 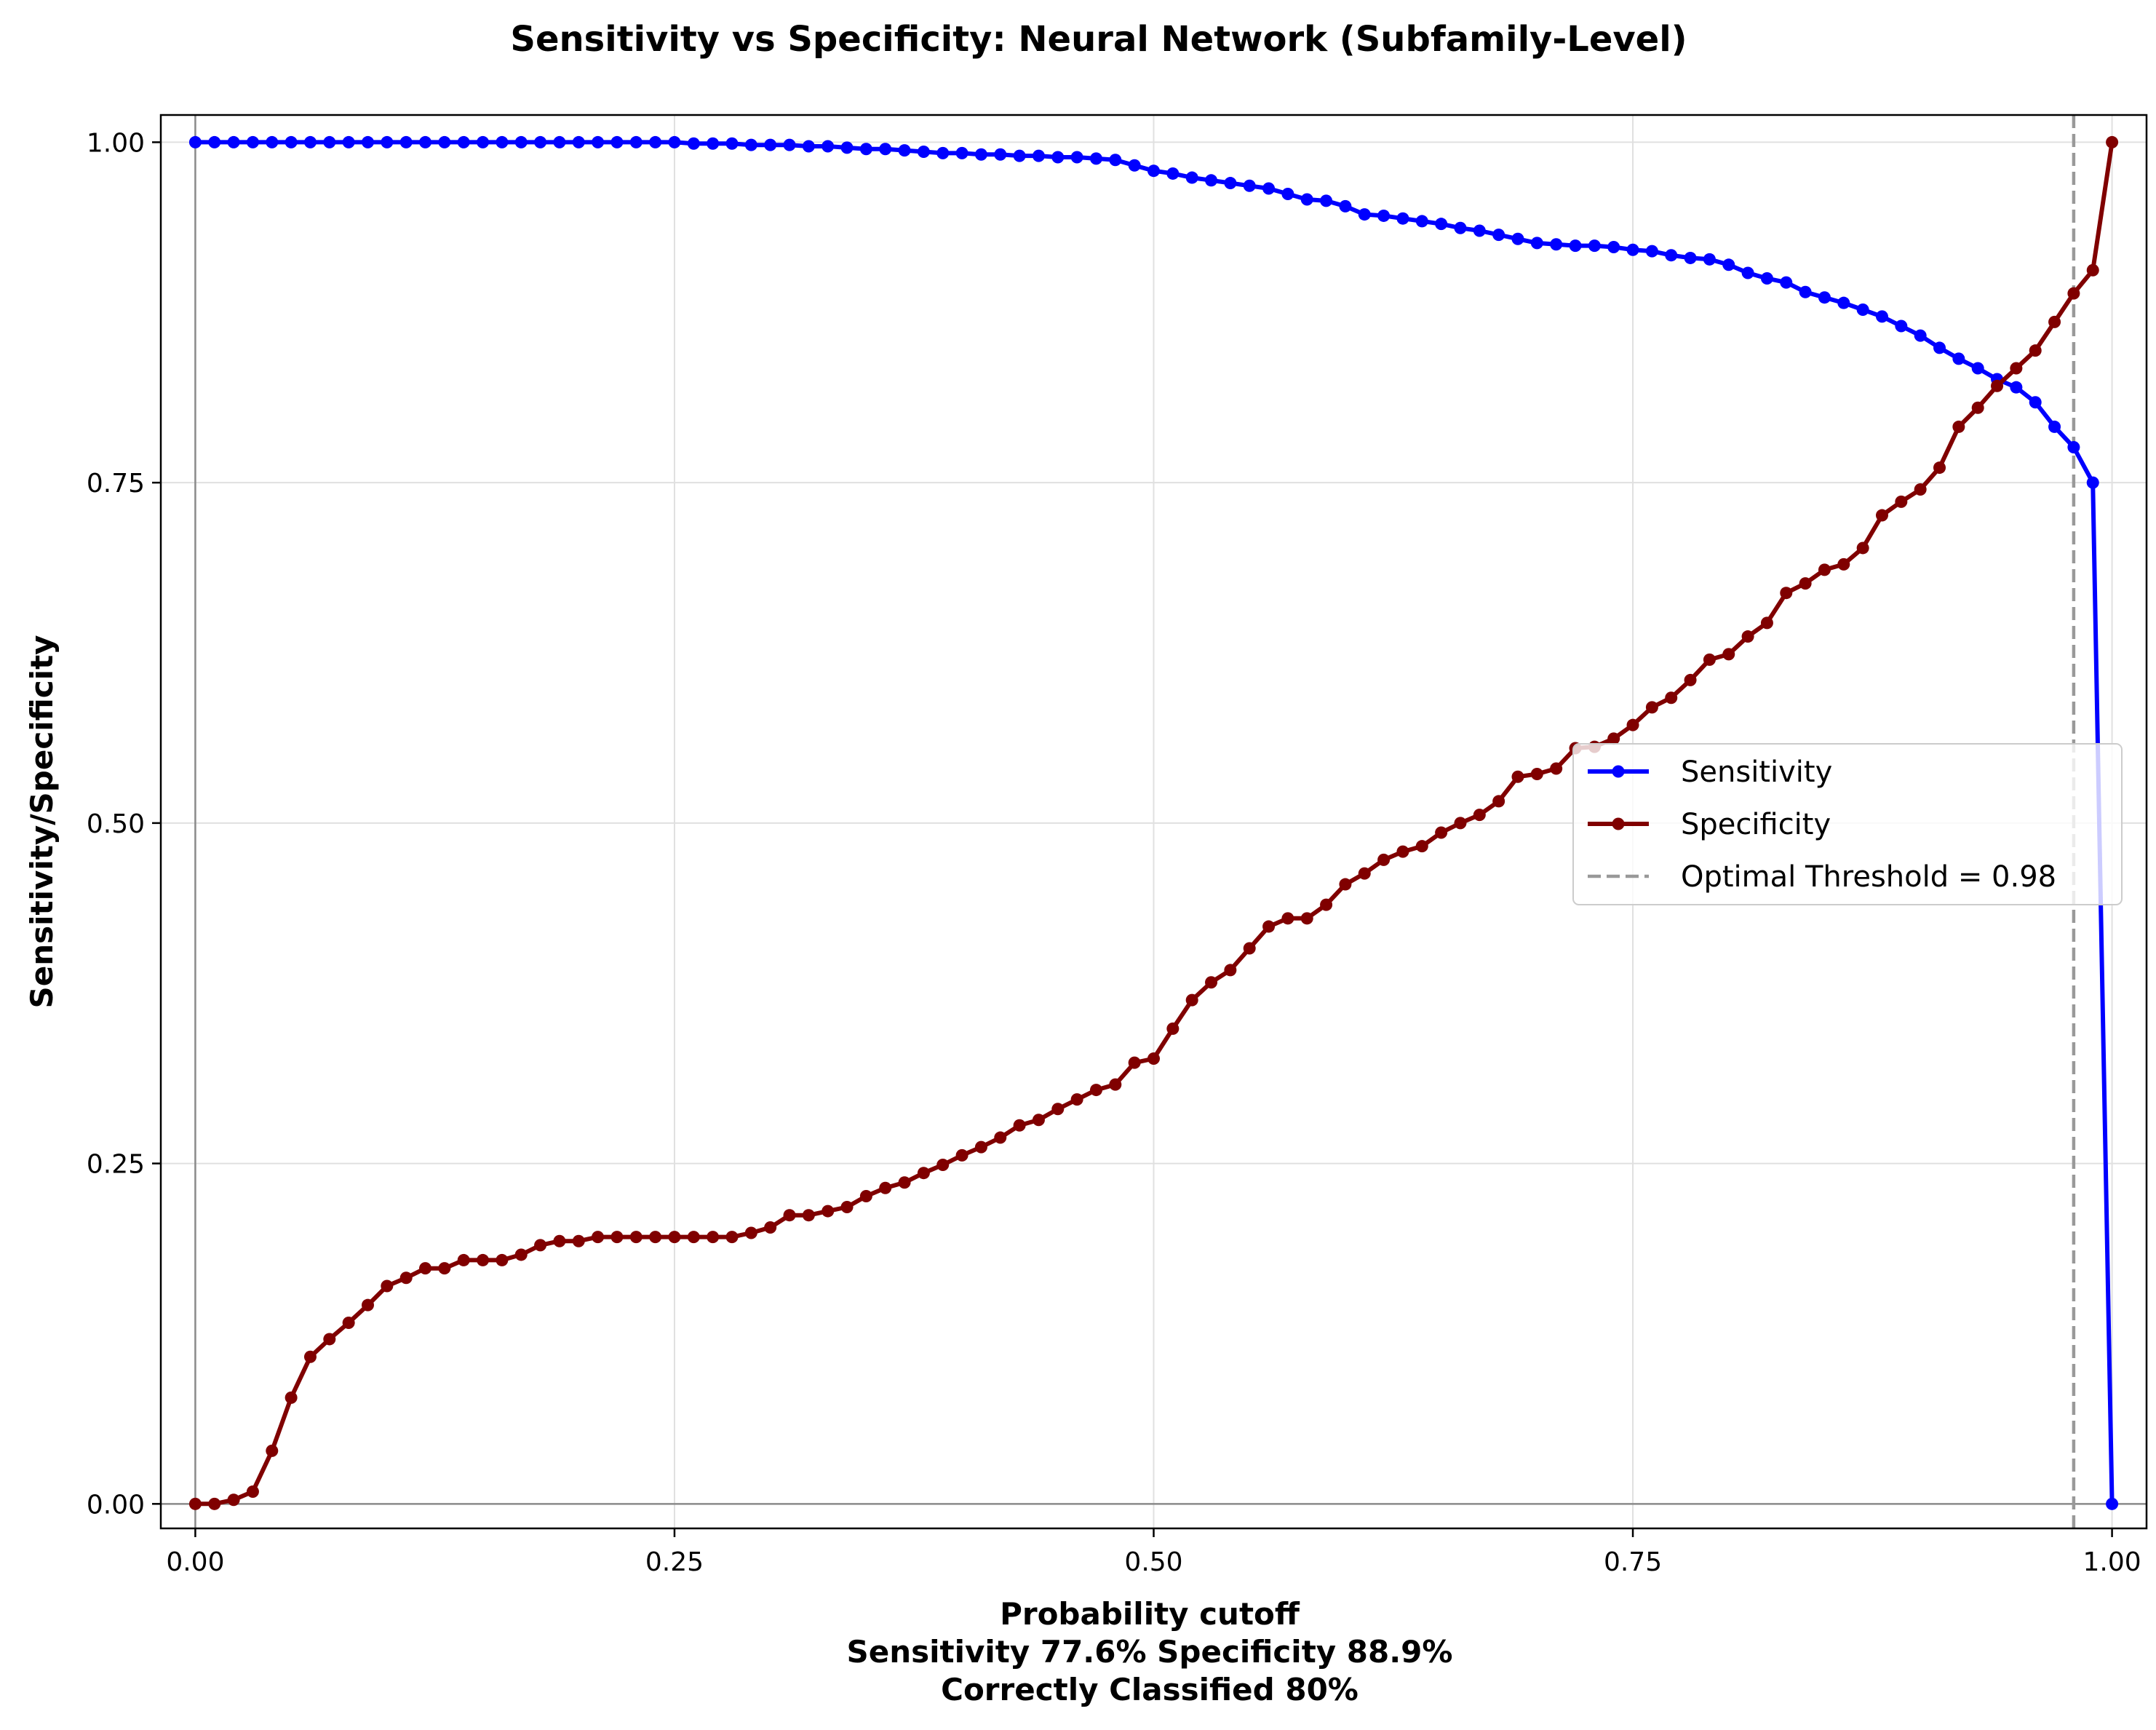 I want to click on x-tick-label: 0.25, so click(x=674, y=1562).